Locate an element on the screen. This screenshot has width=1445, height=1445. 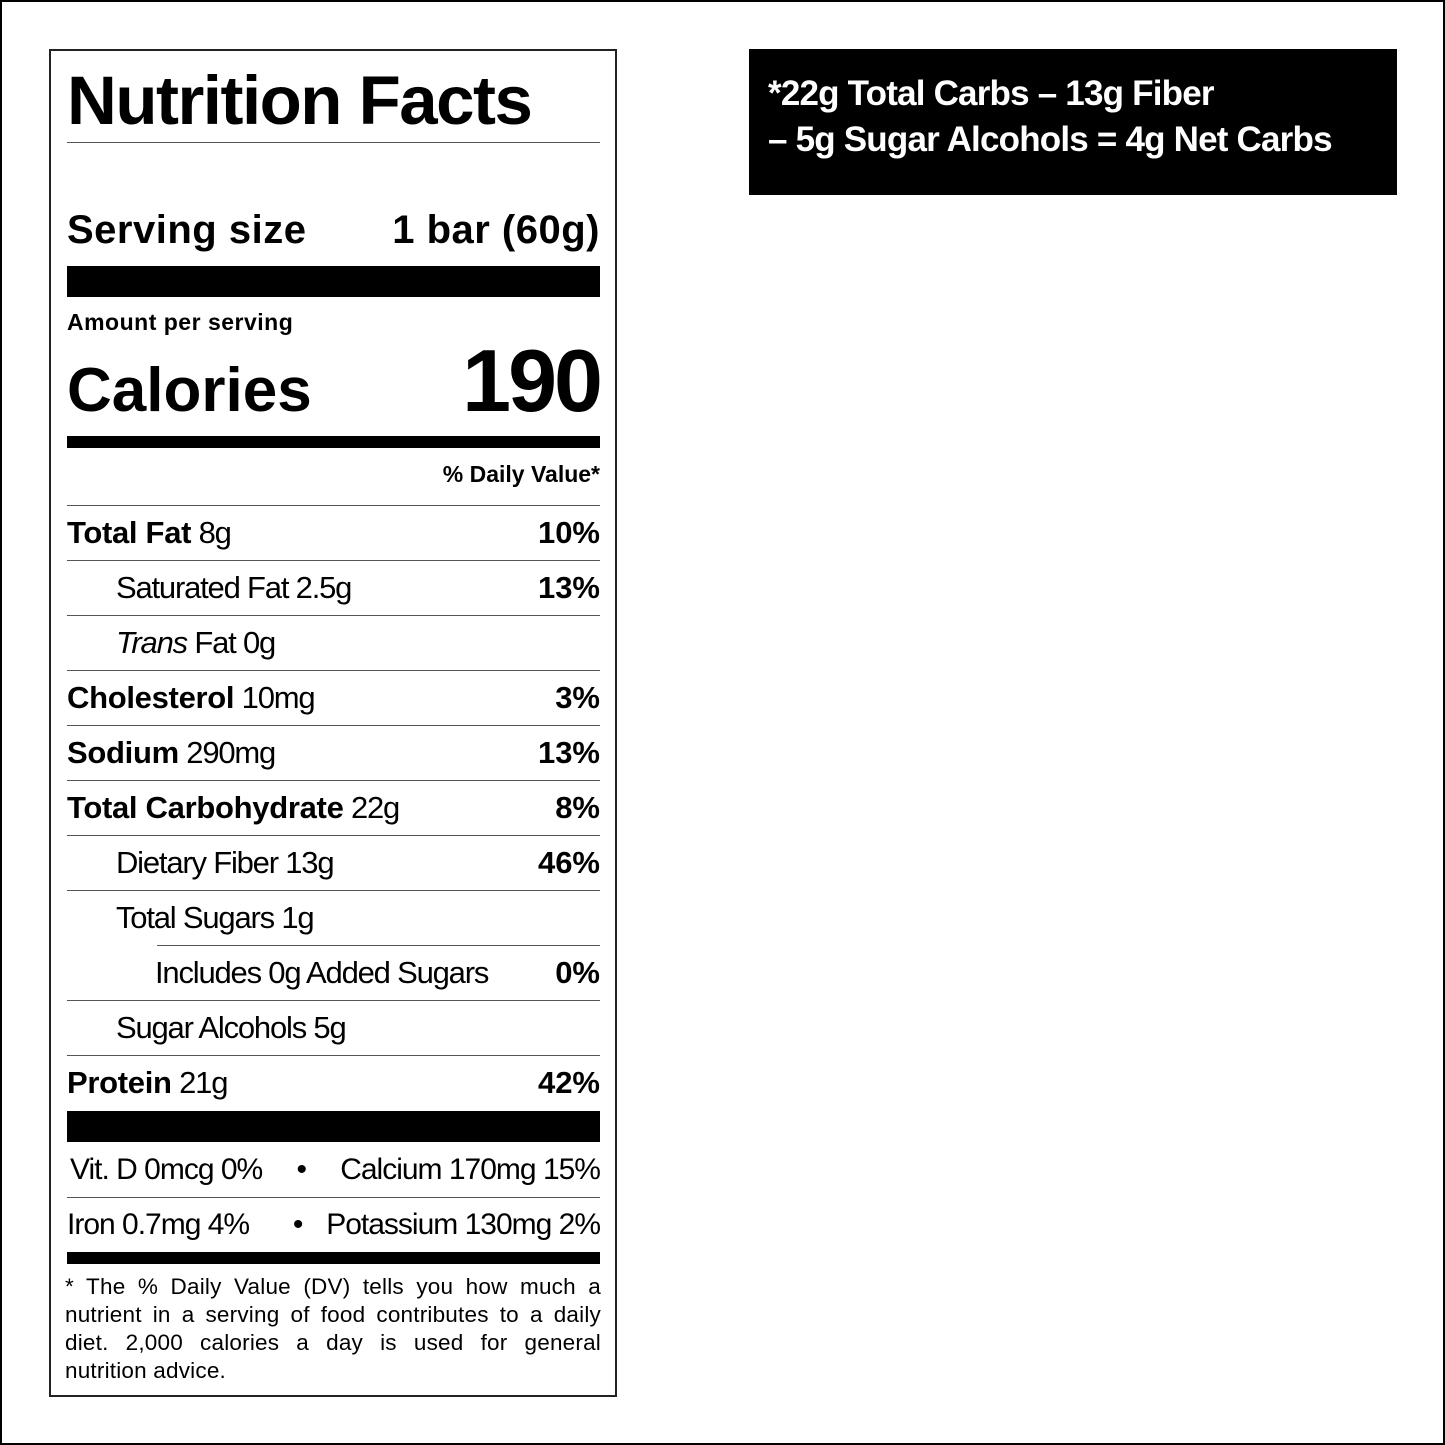
nutrient-amount: 13g is located at coordinates (309, 862).